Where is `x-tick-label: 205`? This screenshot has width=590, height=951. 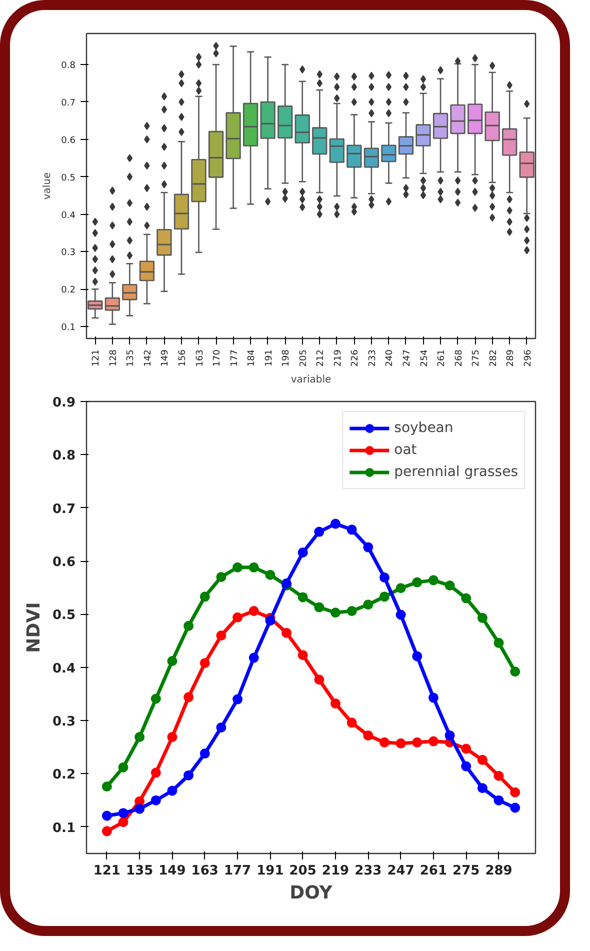
x-tick-label: 205 is located at coordinates (303, 358).